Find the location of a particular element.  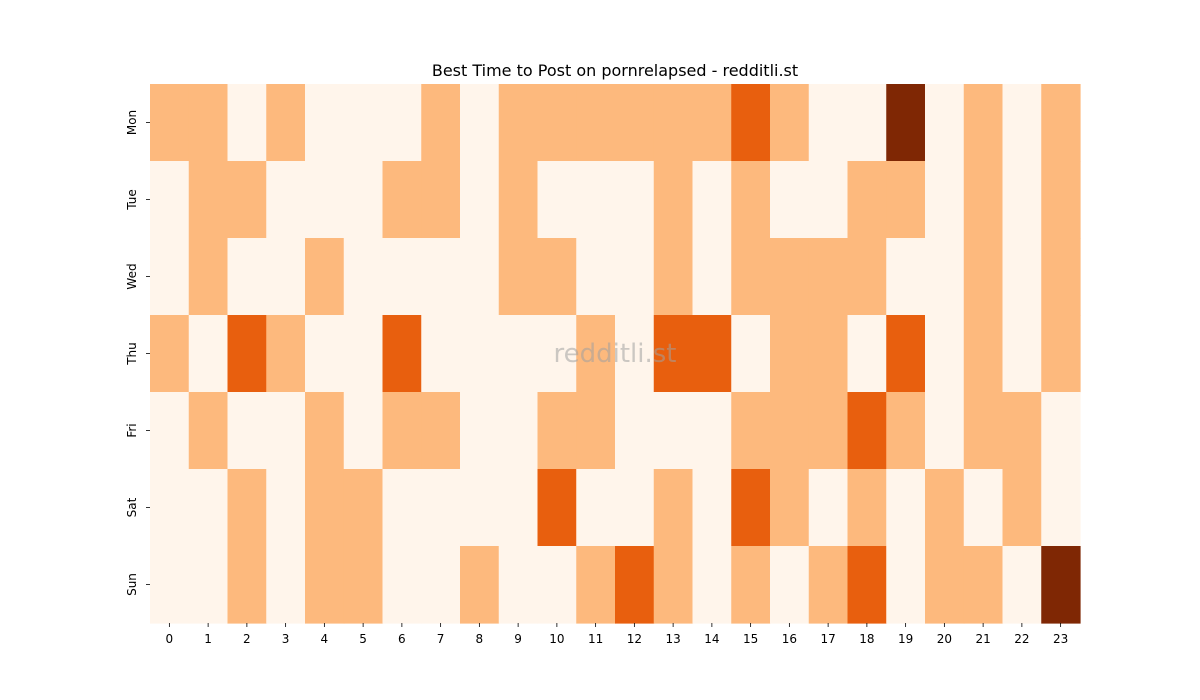

x-tick-label: 10 is located at coordinates (556, 639).